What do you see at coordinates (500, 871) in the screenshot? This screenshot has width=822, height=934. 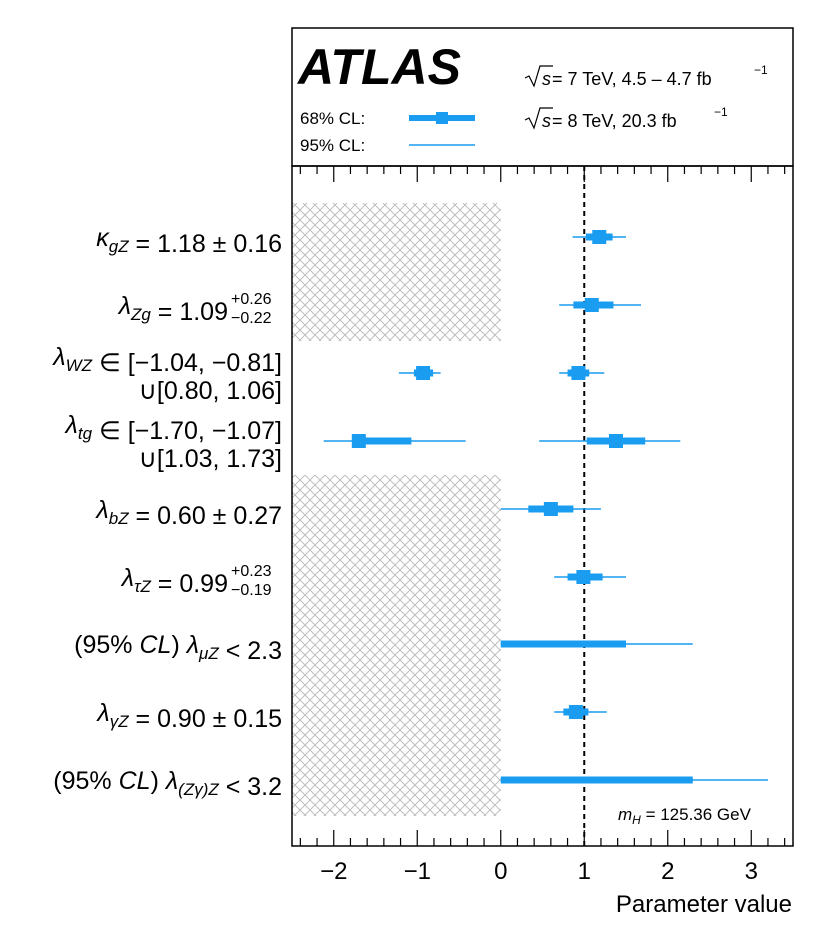 I see `x-tick-label: 0` at bounding box center [500, 871].